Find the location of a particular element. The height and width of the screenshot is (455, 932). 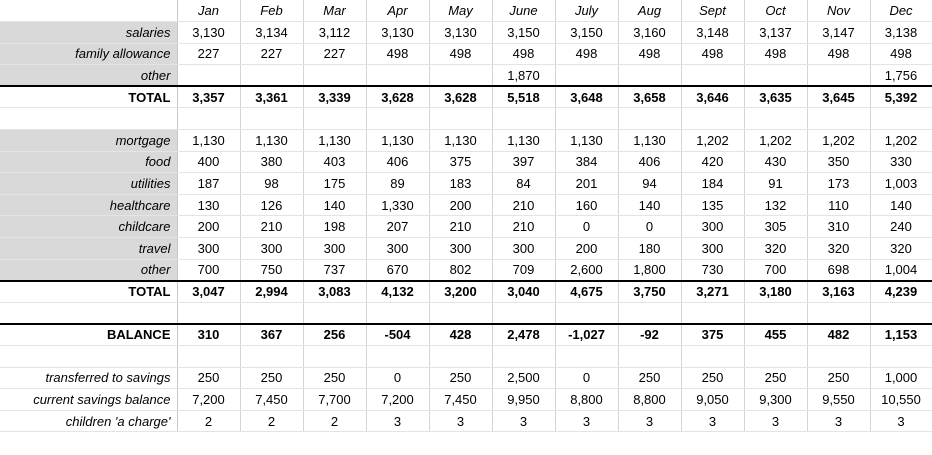

month-header-sept: Sept is located at coordinates (713, 11).